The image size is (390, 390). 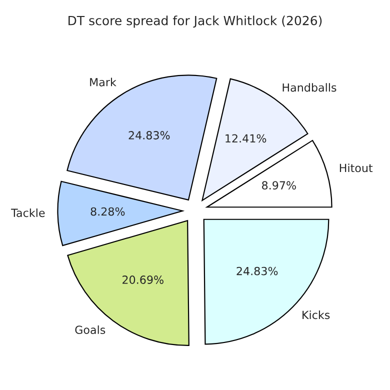 What do you see at coordinates (103, 82) in the screenshot?
I see `slice-label: Mark` at bounding box center [103, 82].